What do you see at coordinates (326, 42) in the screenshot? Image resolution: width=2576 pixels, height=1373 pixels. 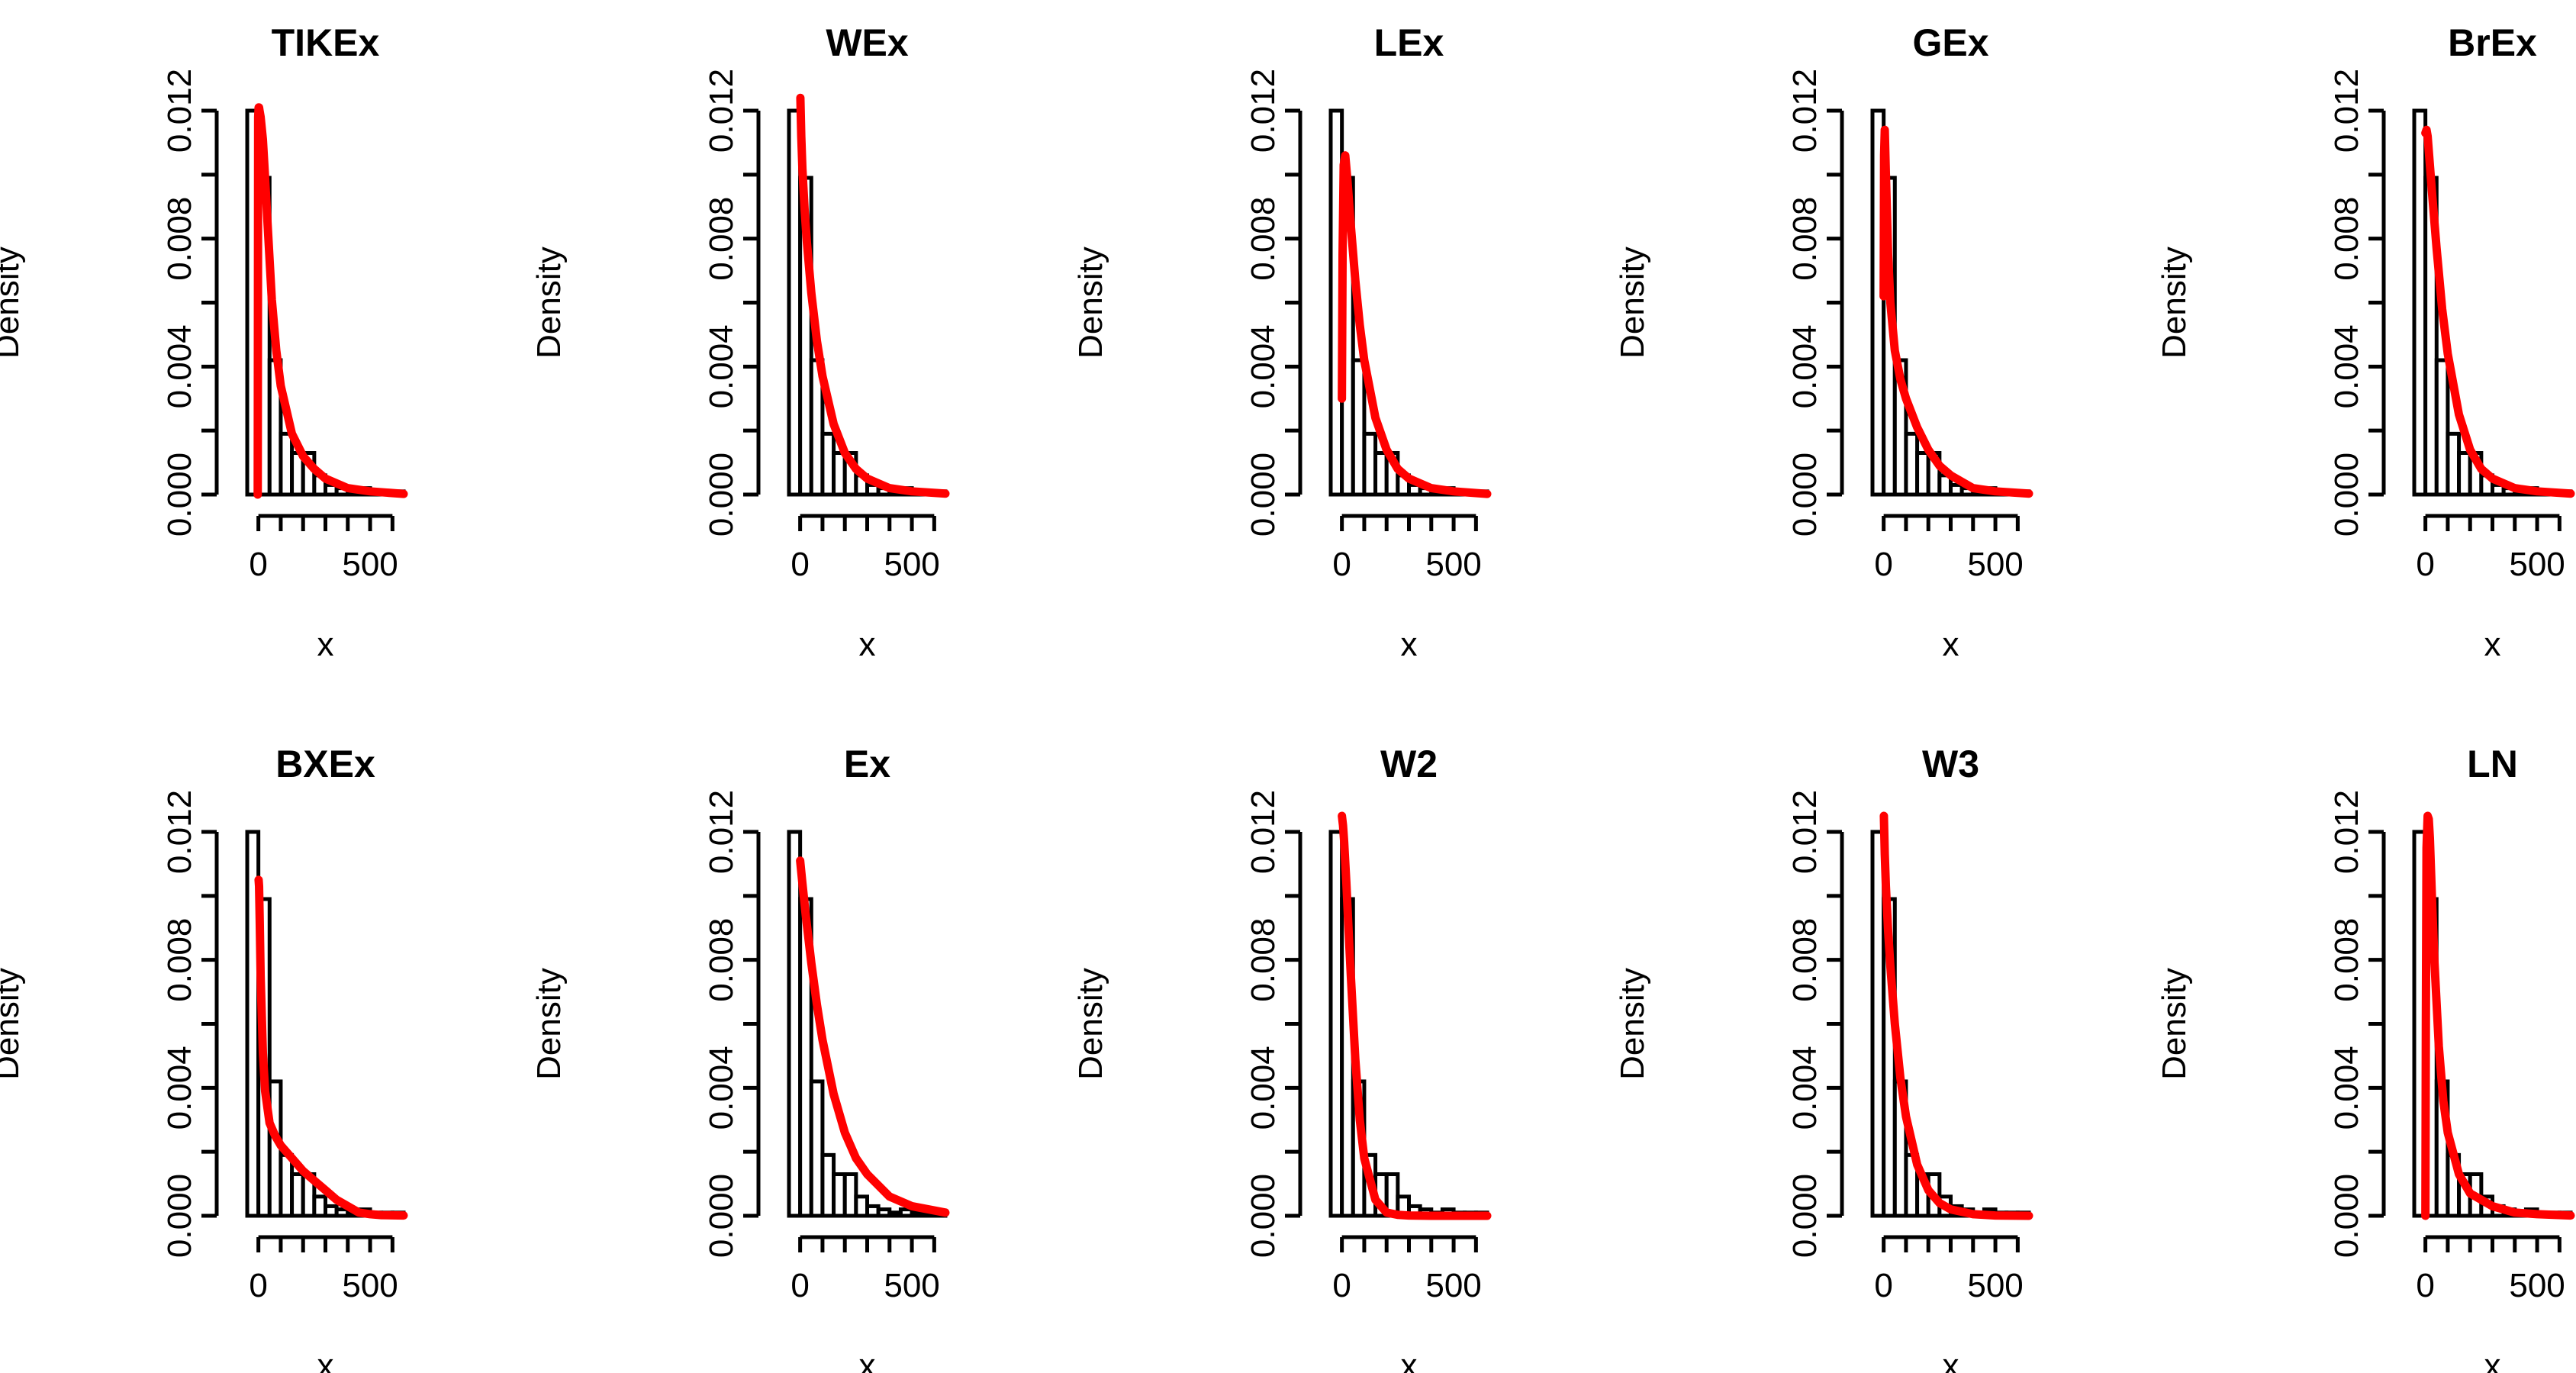 I see `panel-title: TIKEx` at bounding box center [326, 42].